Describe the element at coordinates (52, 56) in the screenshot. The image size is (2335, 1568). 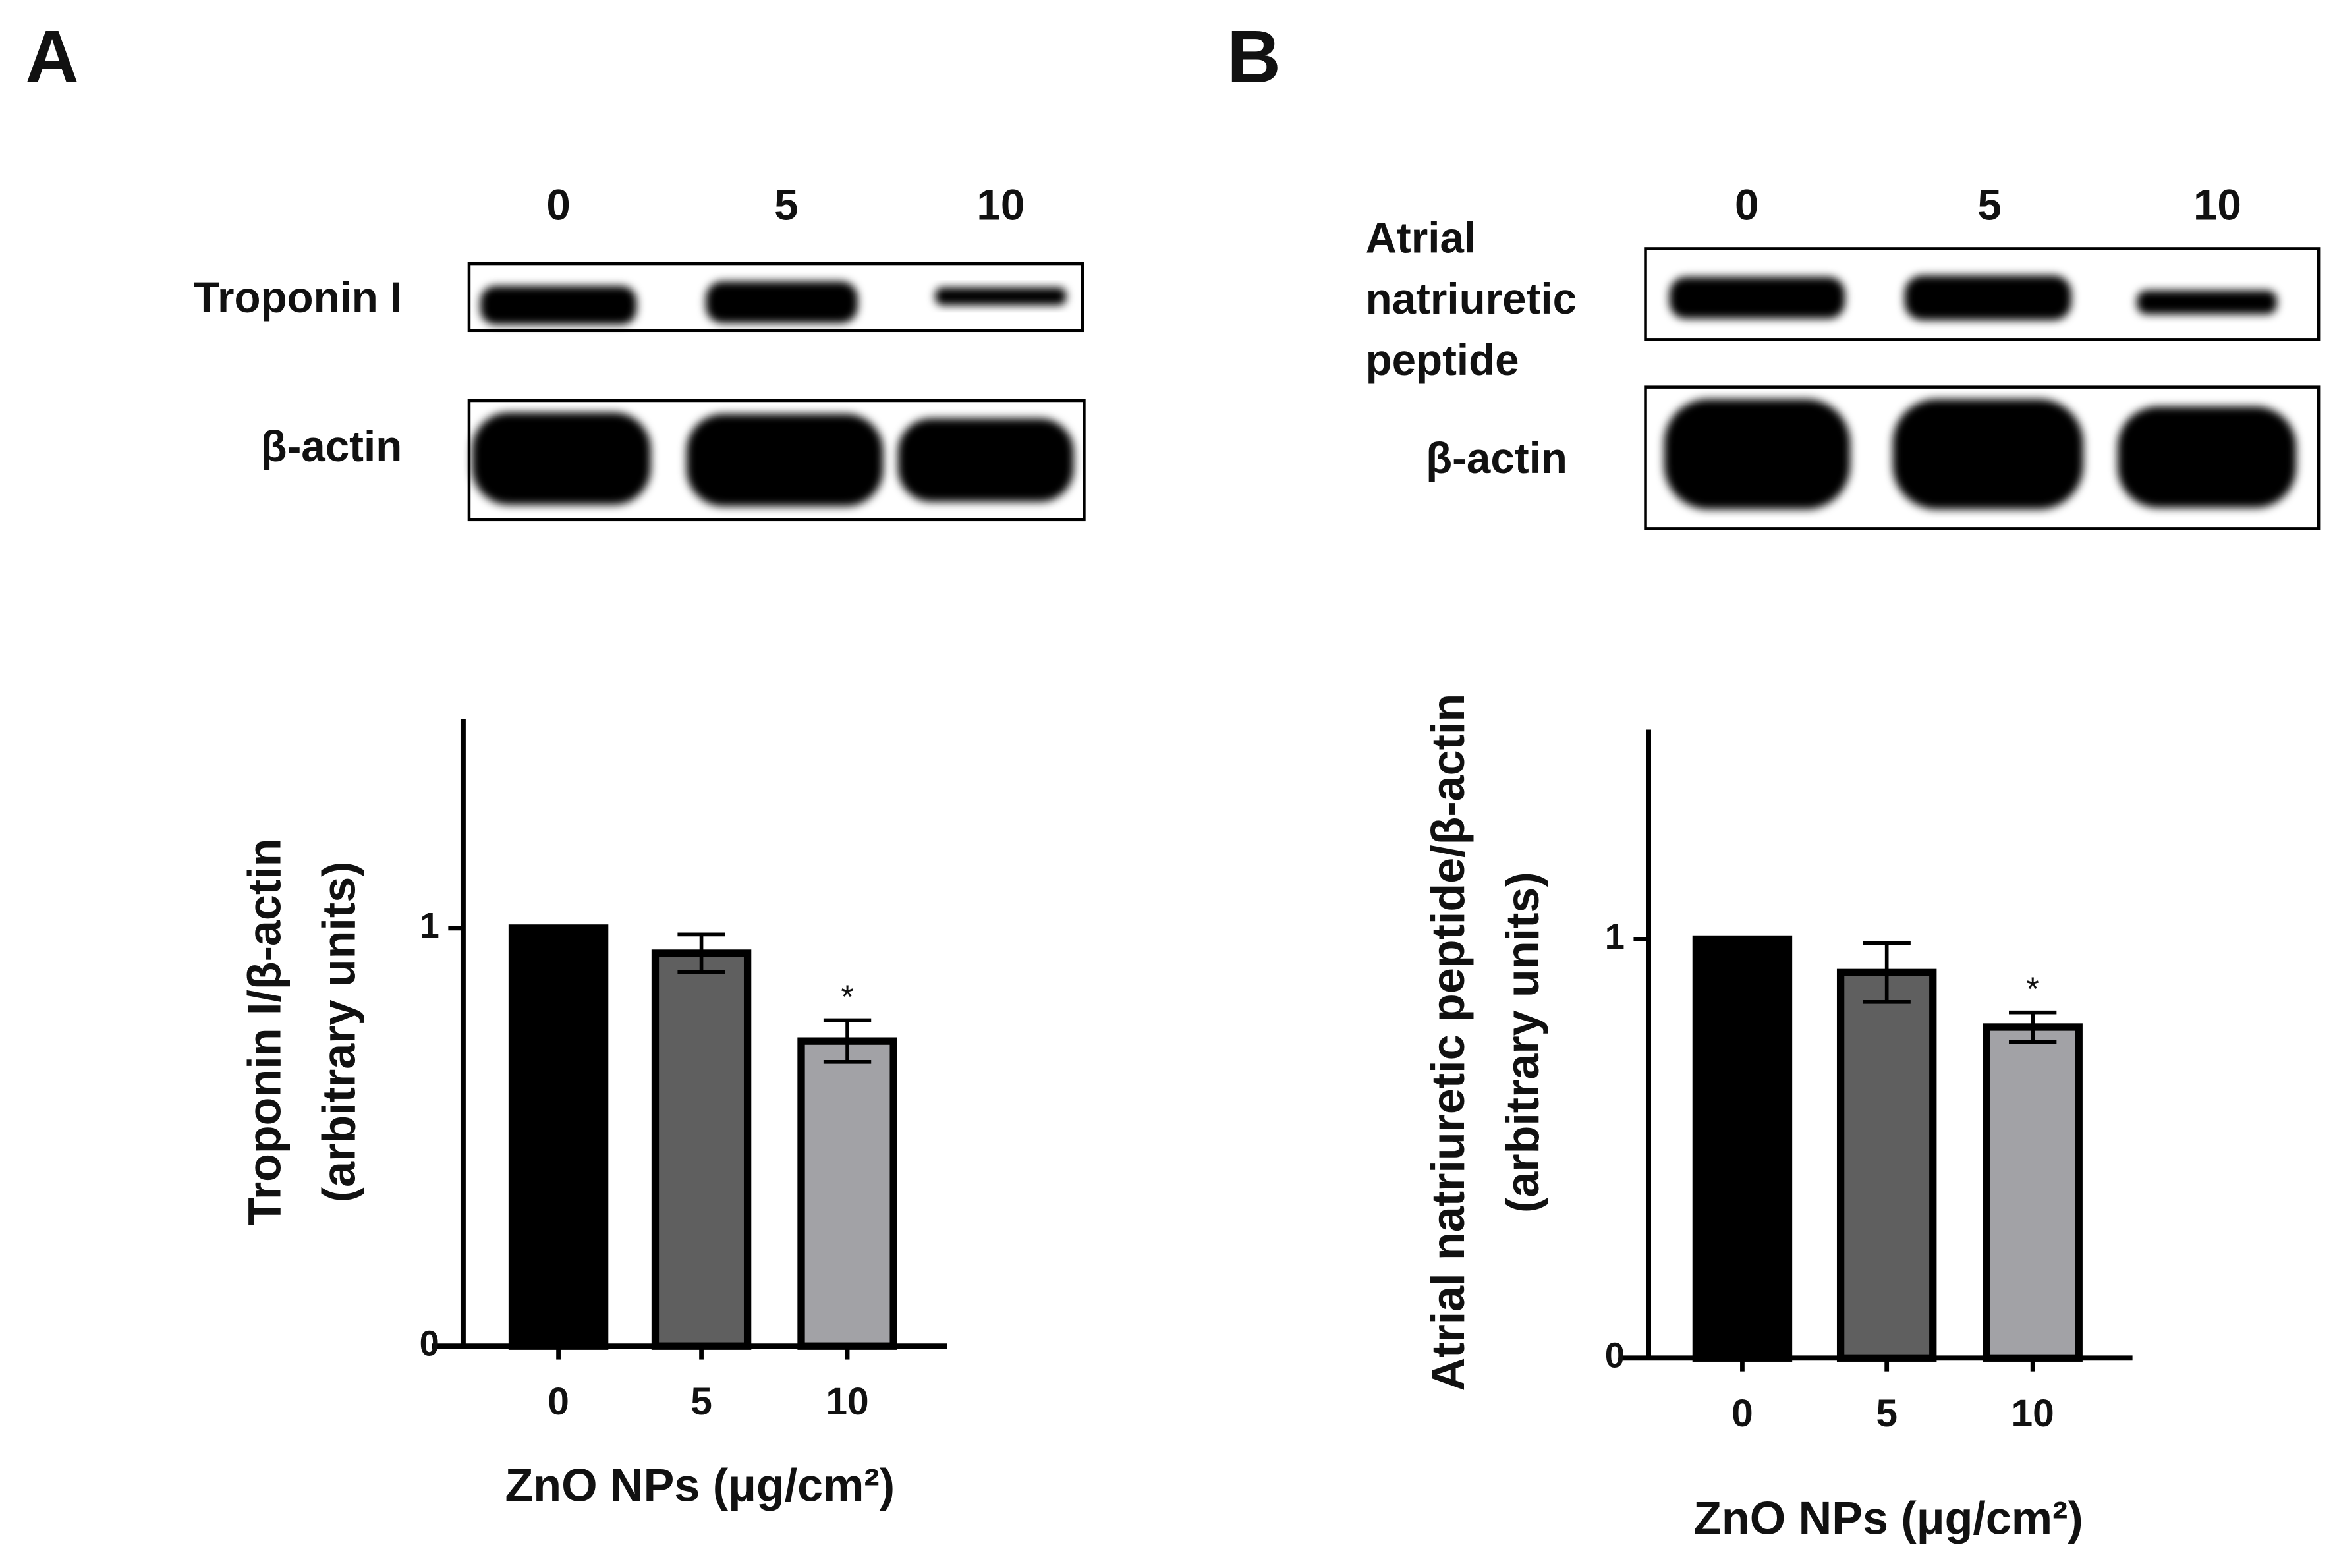
I see `panel-label: A` at that location.